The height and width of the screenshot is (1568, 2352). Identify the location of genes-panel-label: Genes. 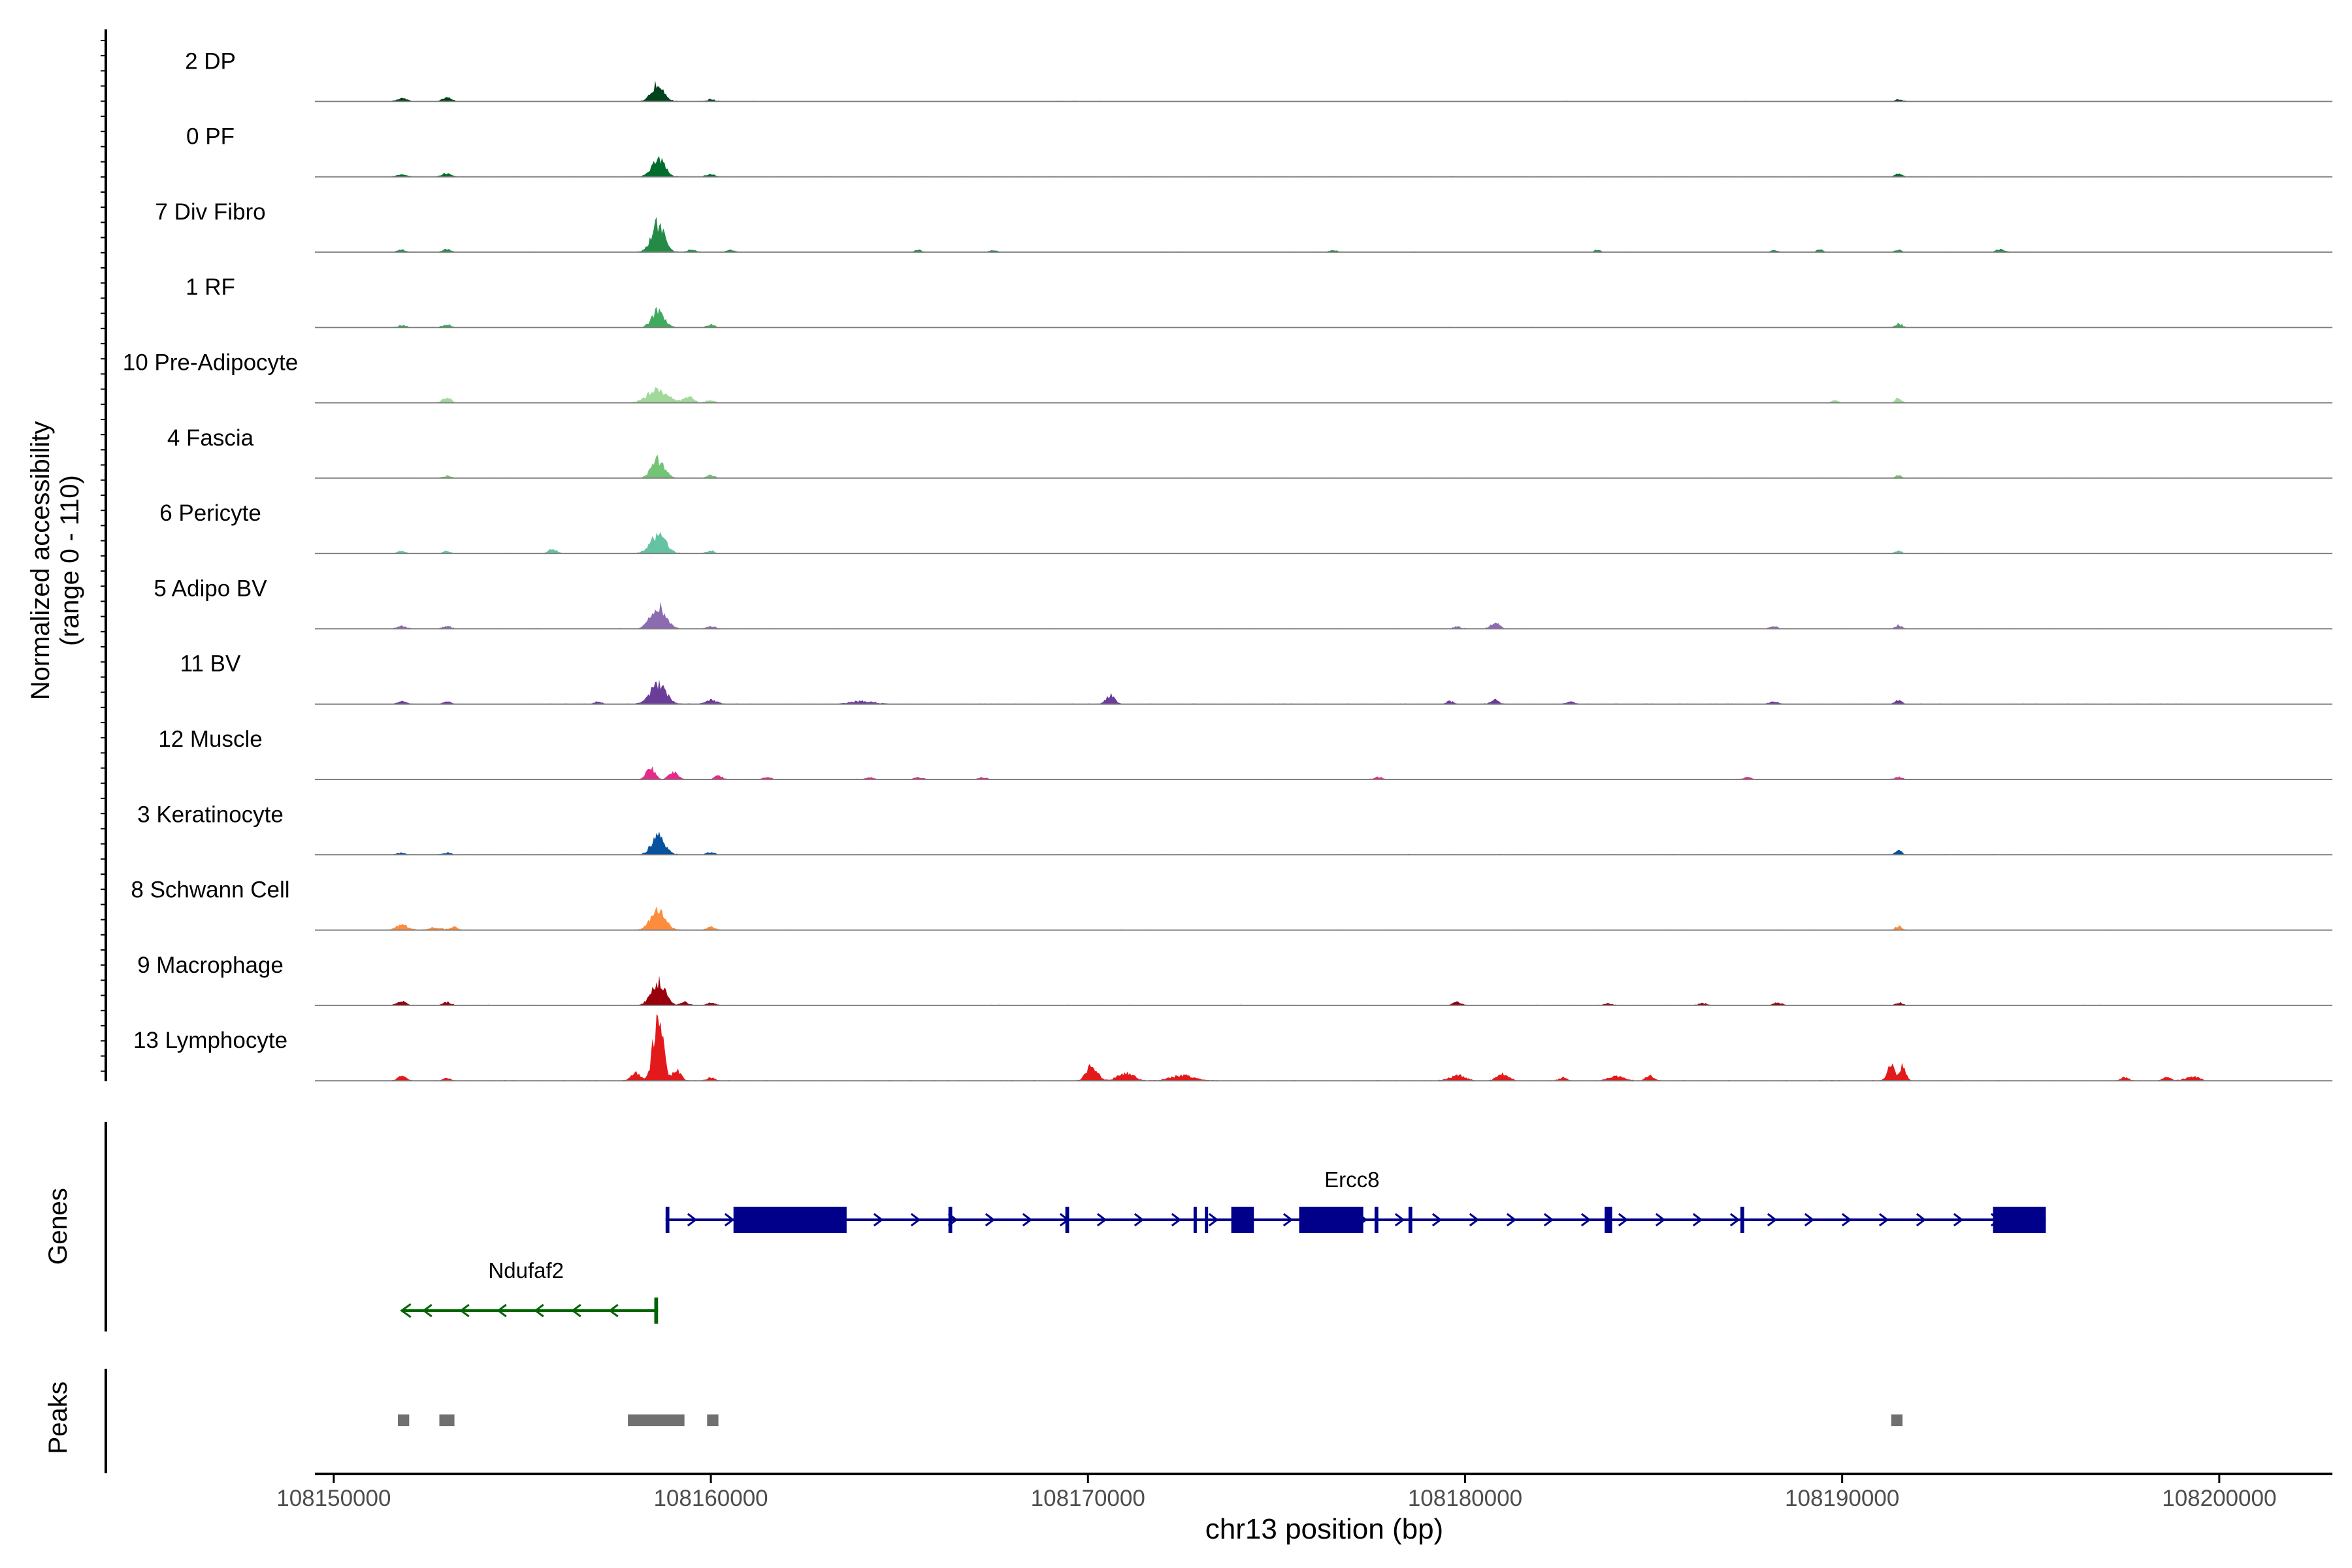
(58, 1226).